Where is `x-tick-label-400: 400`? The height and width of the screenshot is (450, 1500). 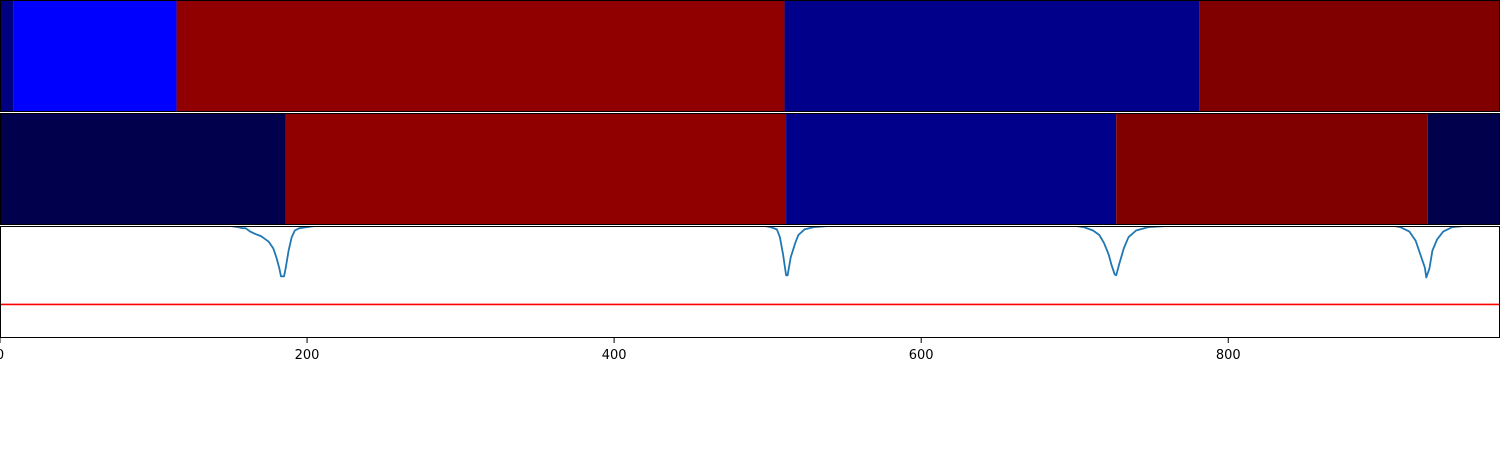
x-tick-label-400: 400 is located at coordinates (614, 355).